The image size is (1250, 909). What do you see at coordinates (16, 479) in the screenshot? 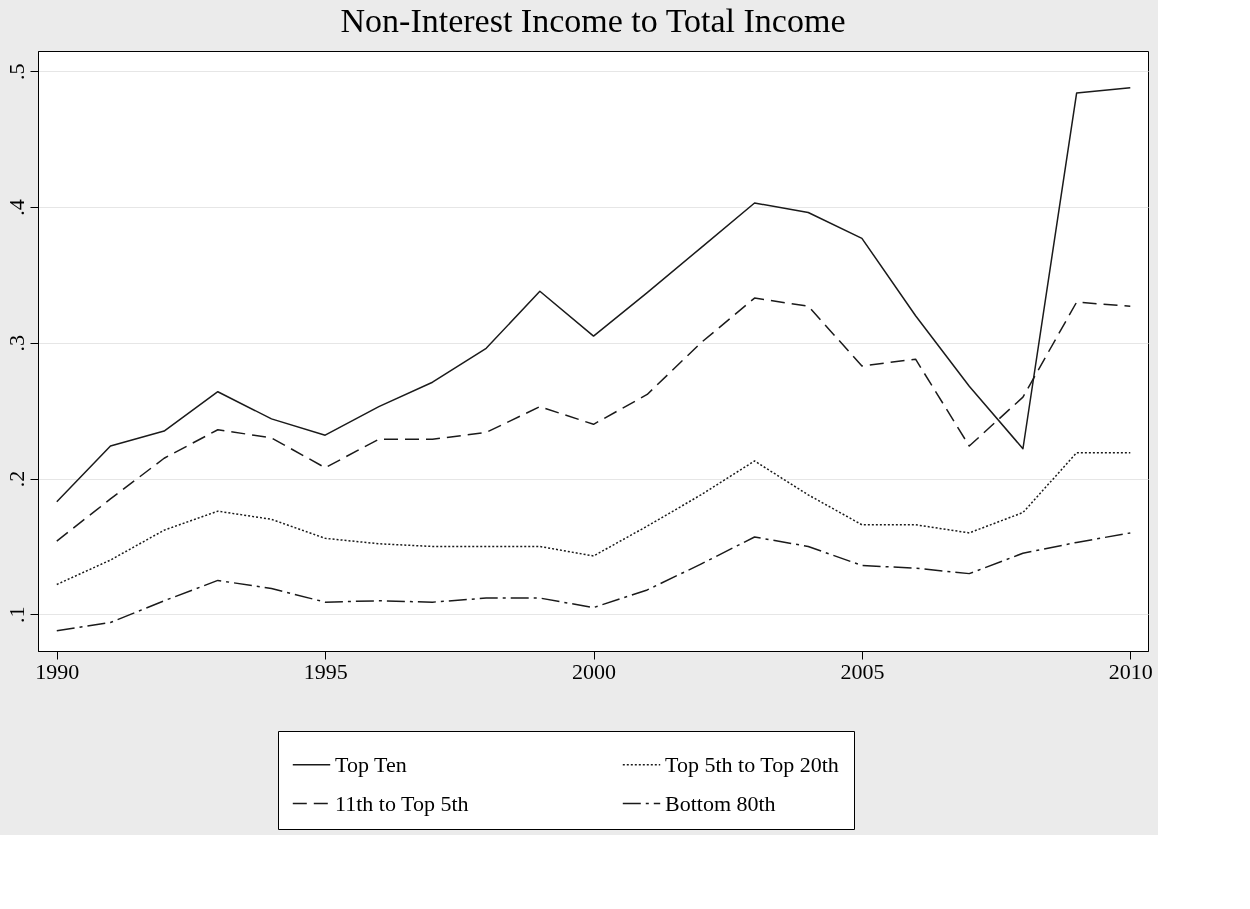
I see `y-tick-label: .2` at bounding box center [16, 479].